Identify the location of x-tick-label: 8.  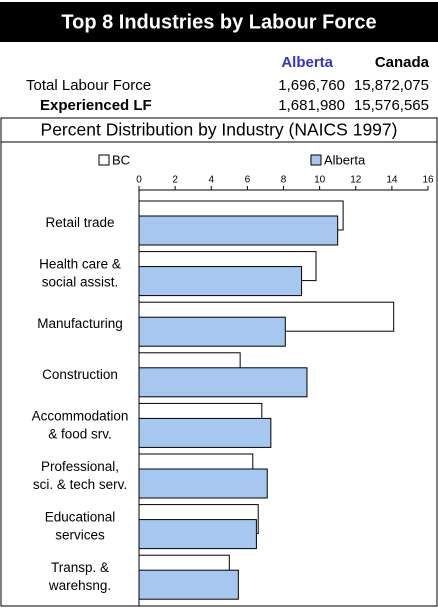
(284, 180).